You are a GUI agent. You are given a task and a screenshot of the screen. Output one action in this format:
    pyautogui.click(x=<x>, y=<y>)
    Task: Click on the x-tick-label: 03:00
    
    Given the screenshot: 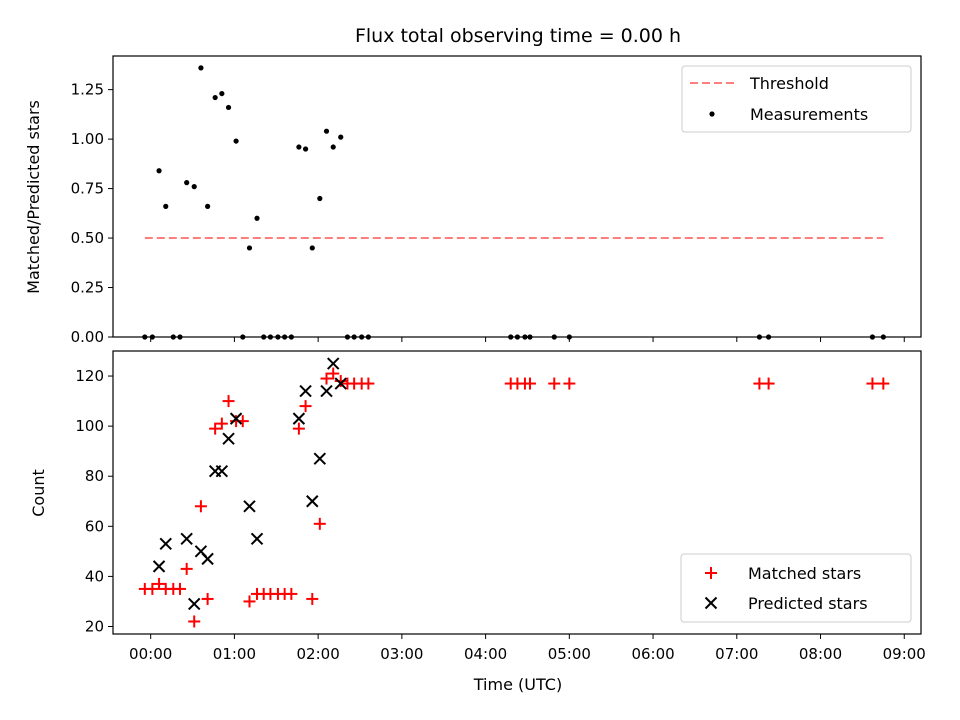 What is the action you would take?
    pyautogui.click(x=401, y=654)
    